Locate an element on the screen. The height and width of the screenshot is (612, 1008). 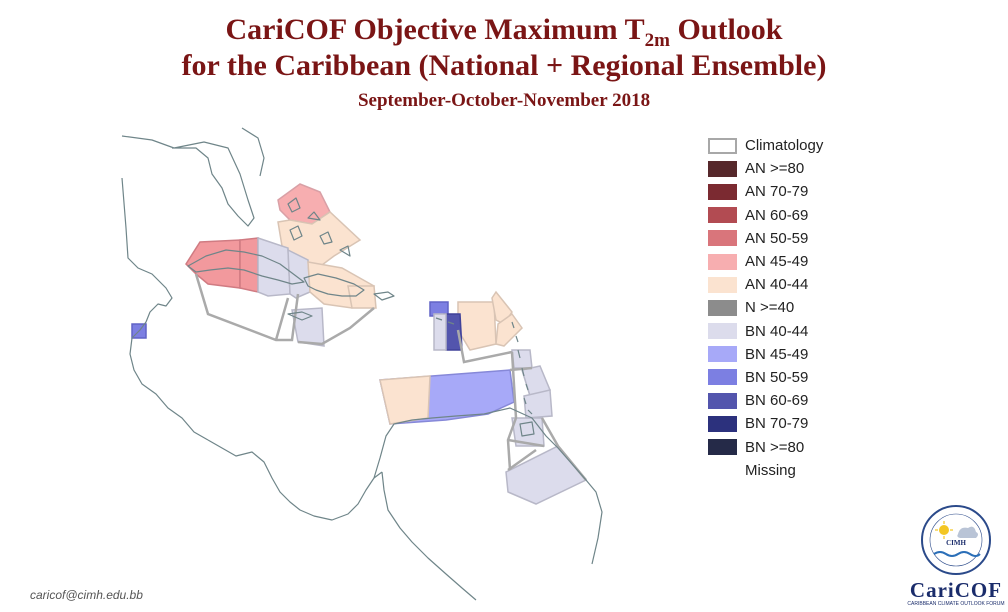
zone-guyana is located at coordinates (546, 475).